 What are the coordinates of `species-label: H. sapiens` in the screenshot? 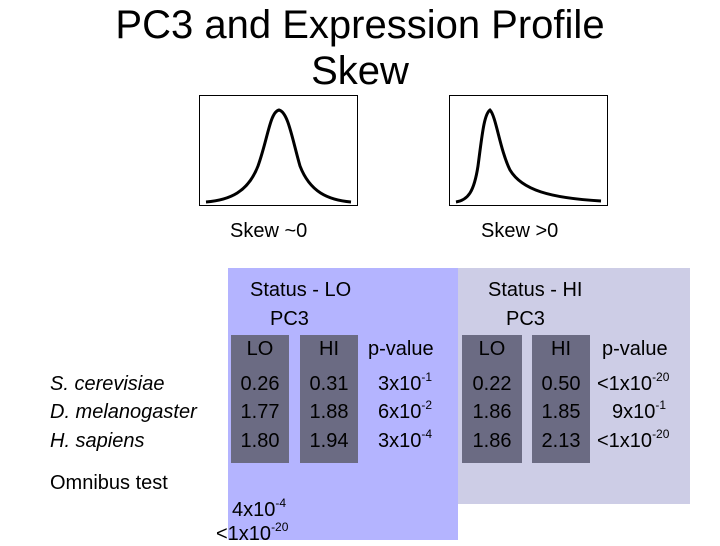 It's located at (97, 441).